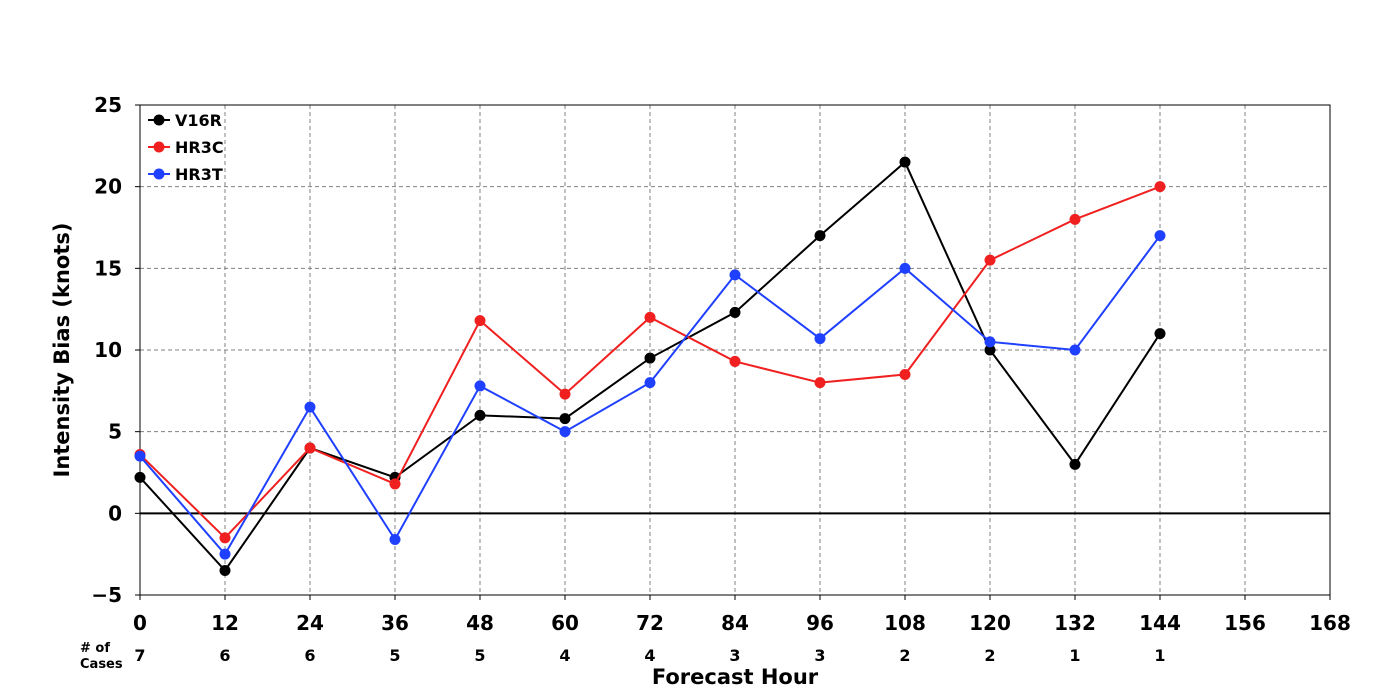 Image resolution: width=1400 pixels, height=700 pixels. What do you see at coordinates (650, 623) in the screenshot?
I see `x-tick-label: 72` at bounding box center [650, 623].